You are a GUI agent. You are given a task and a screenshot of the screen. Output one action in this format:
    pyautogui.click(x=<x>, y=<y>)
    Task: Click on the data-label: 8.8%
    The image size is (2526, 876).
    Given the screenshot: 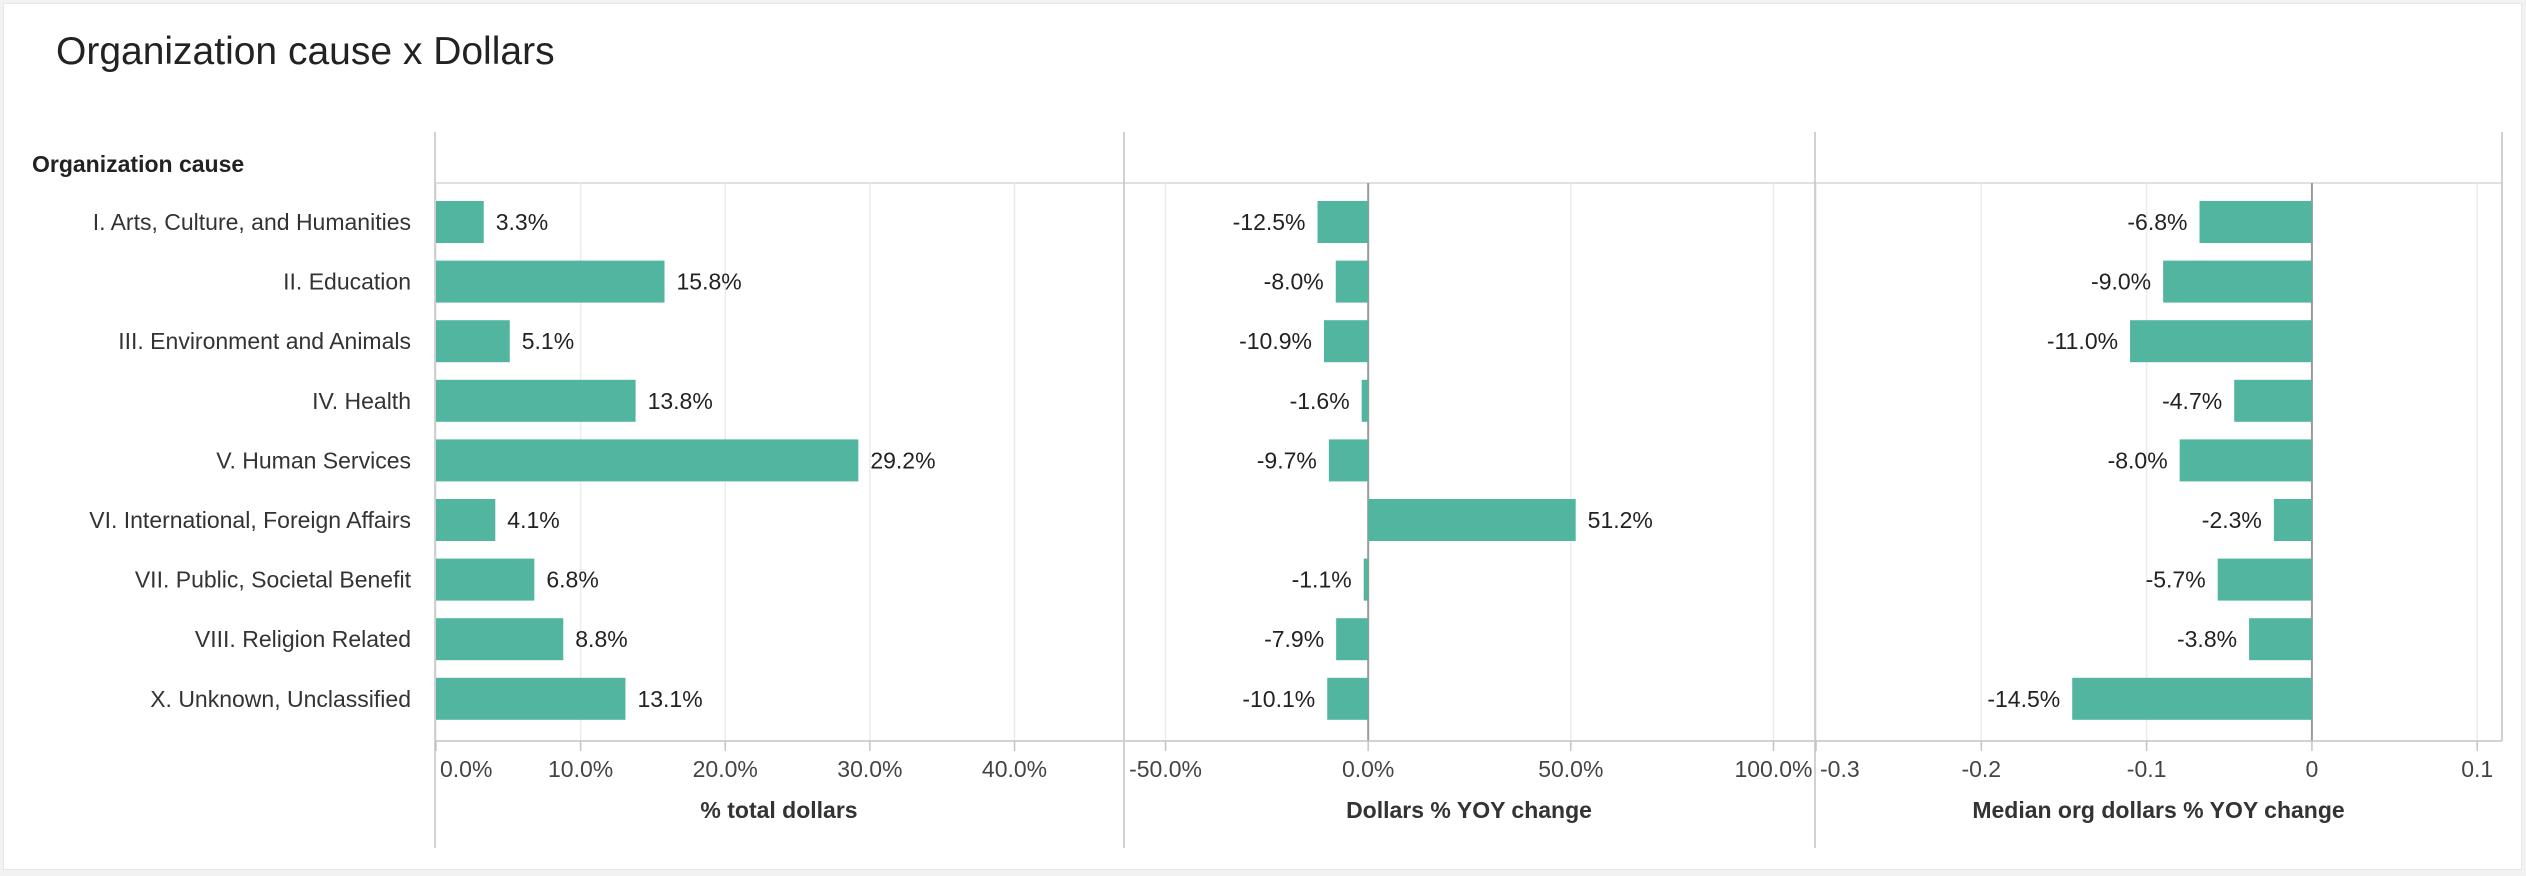 What is the action you would take?
    pyautogui.click(x=601, y=639)
    